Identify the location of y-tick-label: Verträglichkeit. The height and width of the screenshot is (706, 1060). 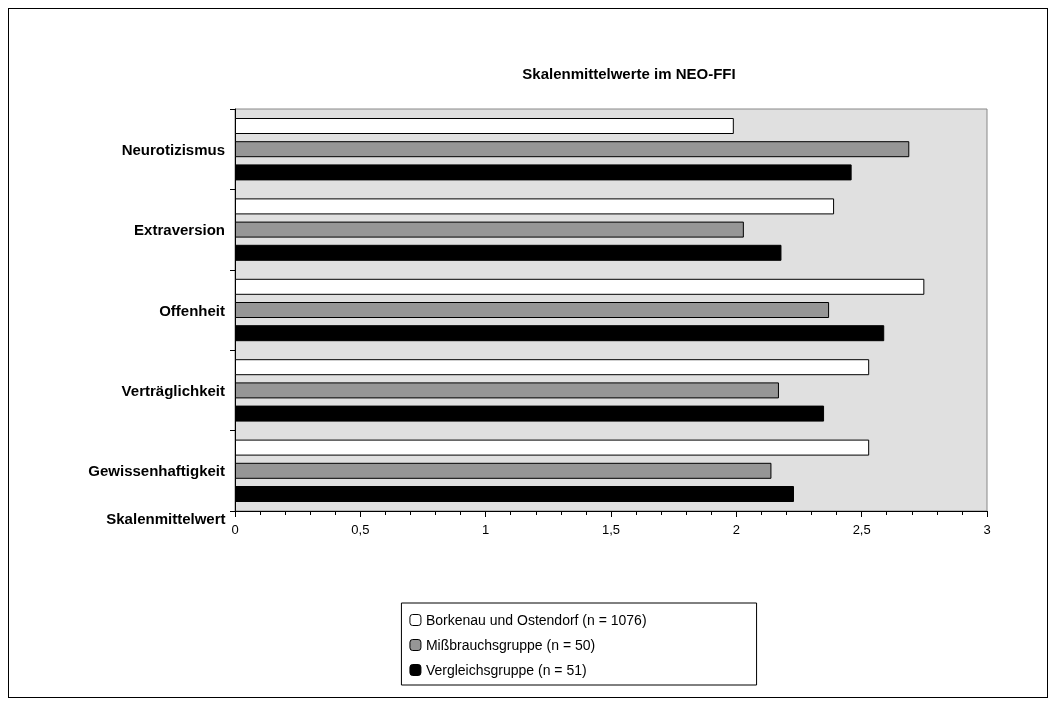
(173, 390).